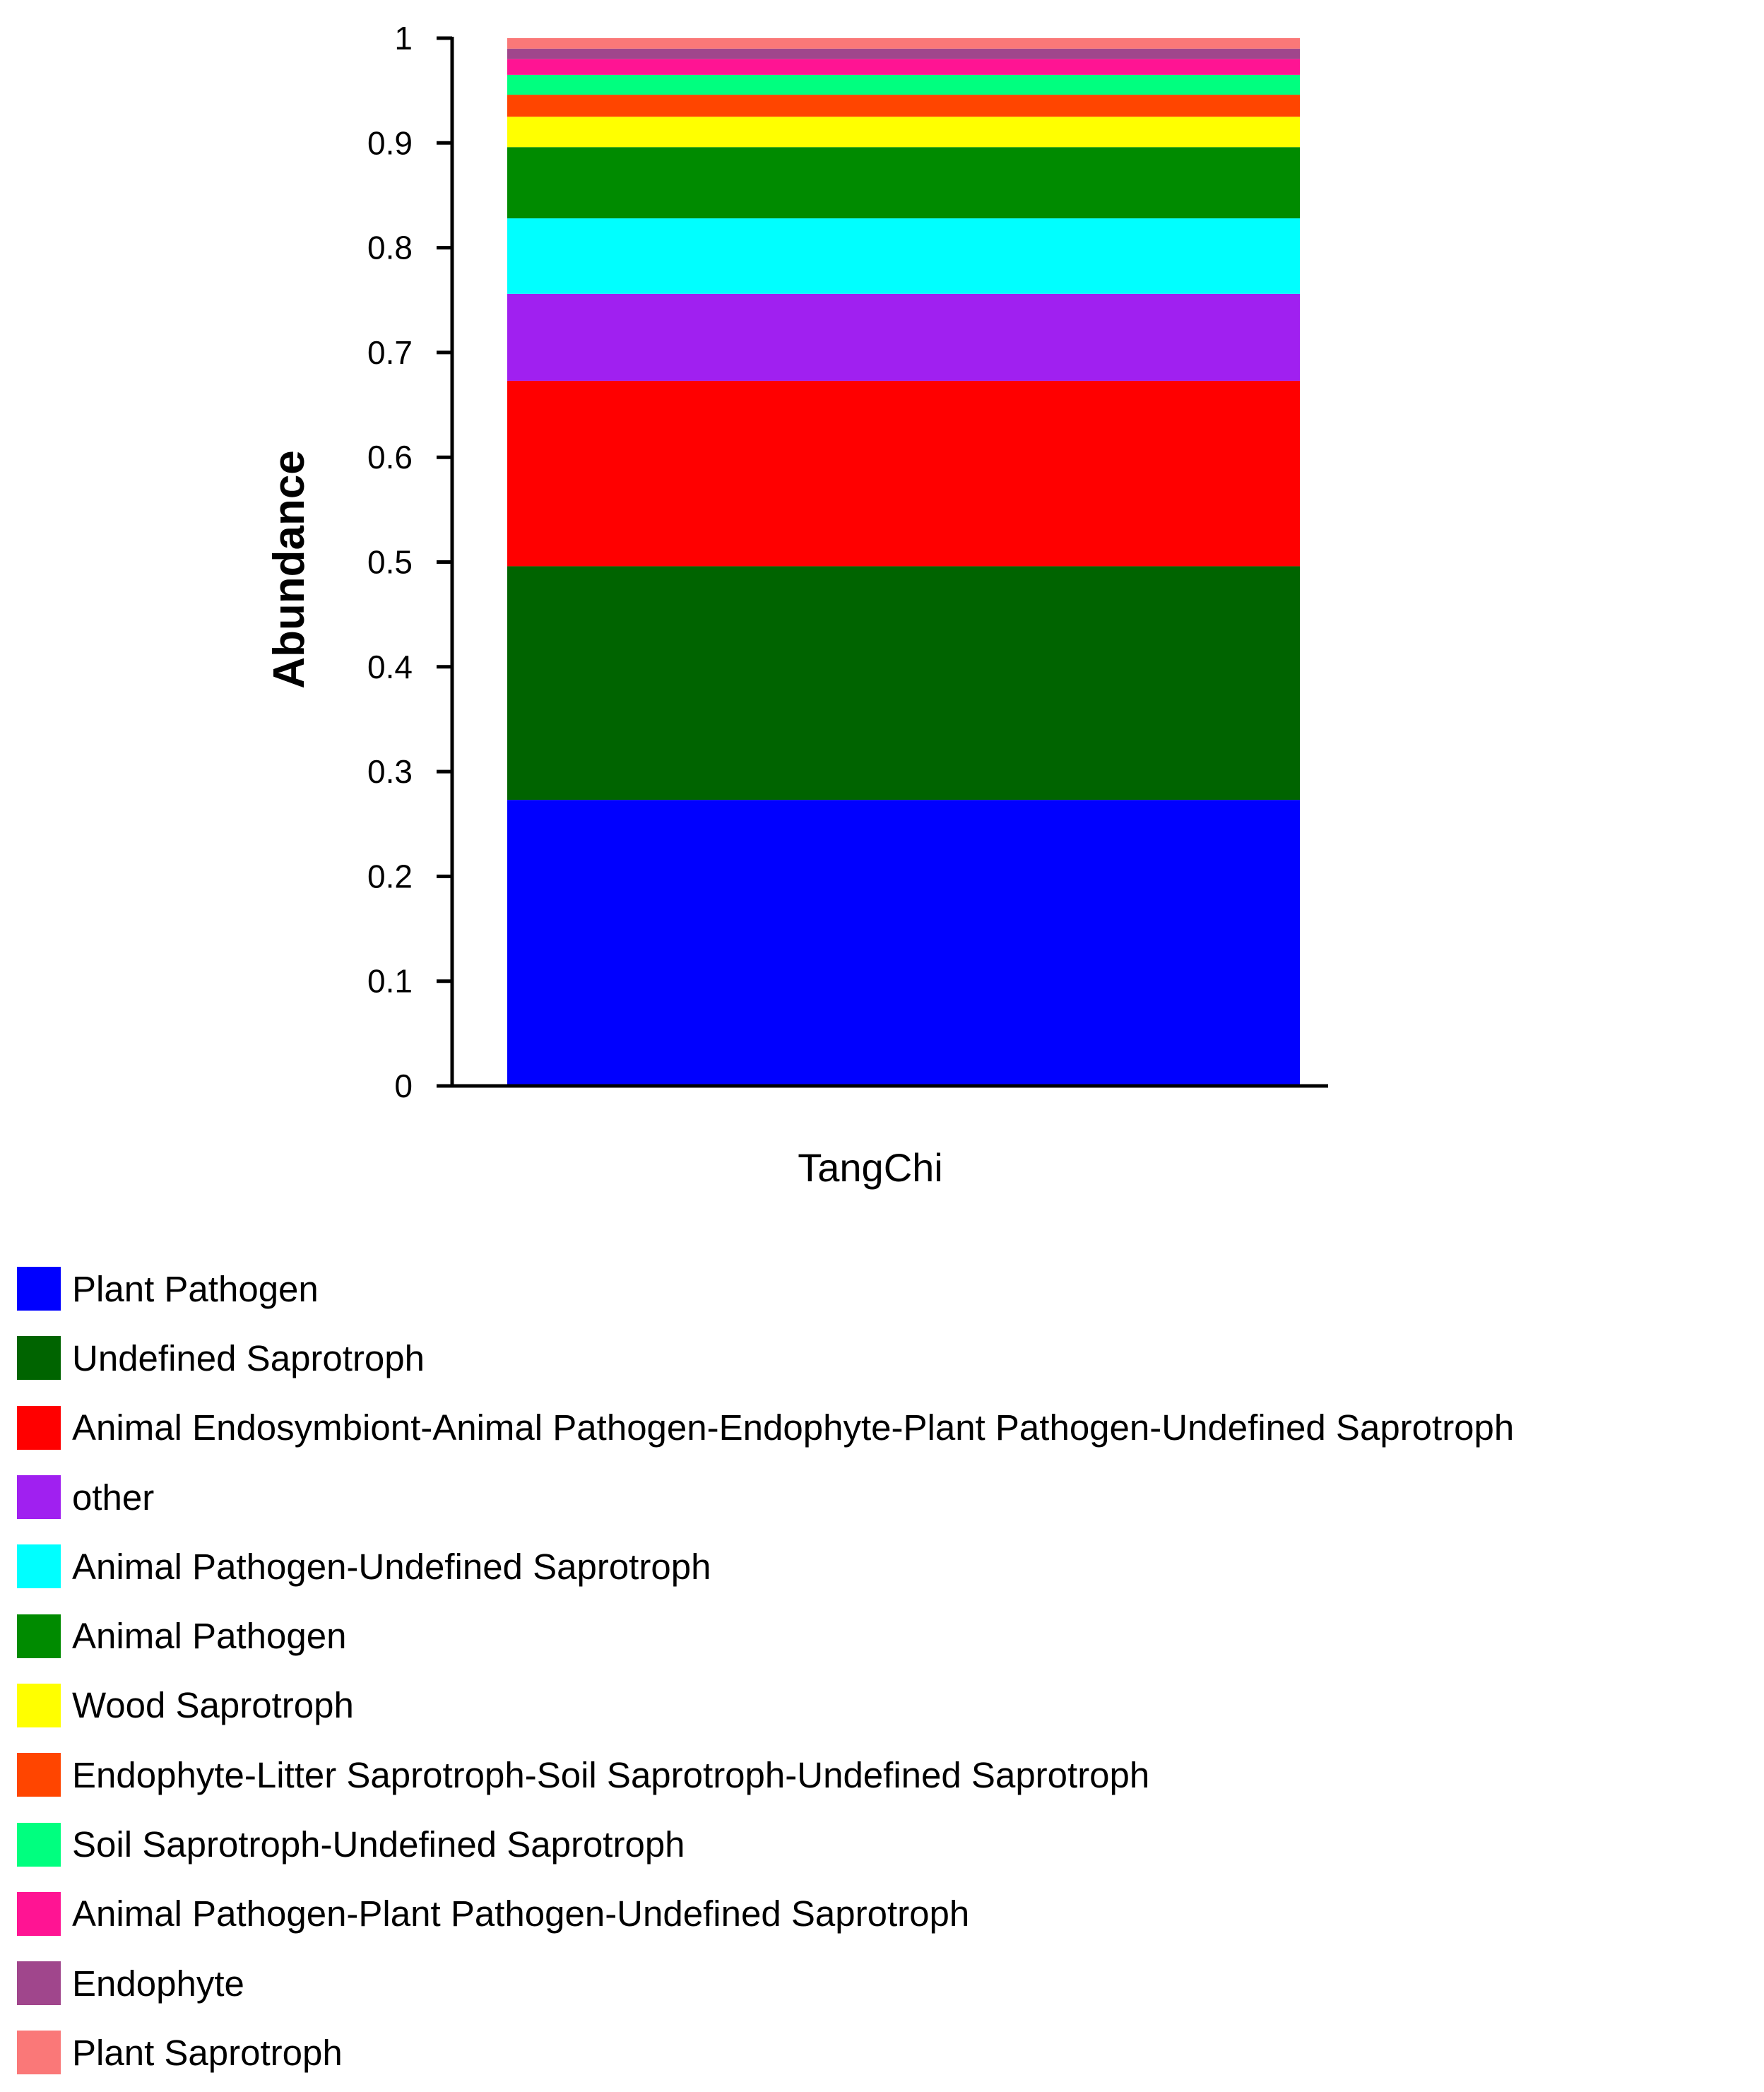 The width and height of the screenshot is (1764, 2092). What do you see at coordinates (390, 982) in the screenshot?
I see `y-tick-label: 0.1` at bounding box center [390, 982].